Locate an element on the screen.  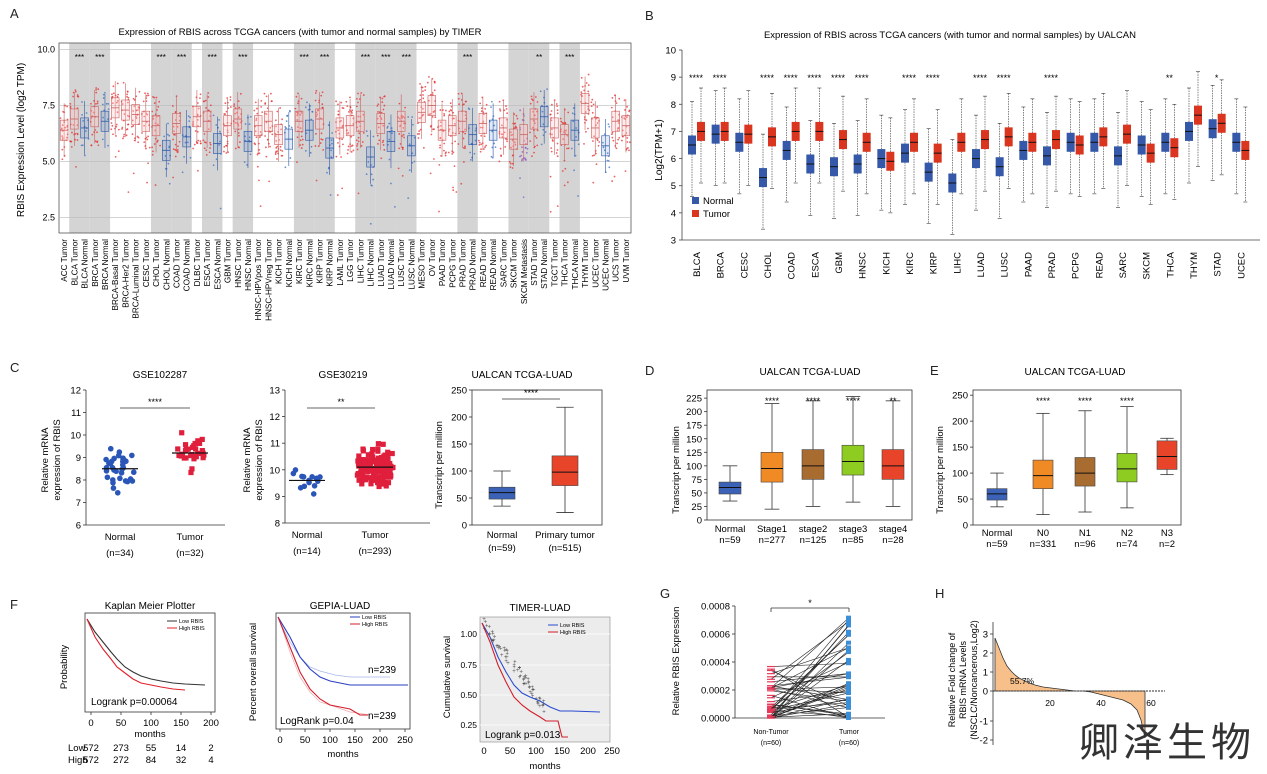
chart-a-xtick: HNSC-HPVpos Tumor is located at coordinates (258, 280).